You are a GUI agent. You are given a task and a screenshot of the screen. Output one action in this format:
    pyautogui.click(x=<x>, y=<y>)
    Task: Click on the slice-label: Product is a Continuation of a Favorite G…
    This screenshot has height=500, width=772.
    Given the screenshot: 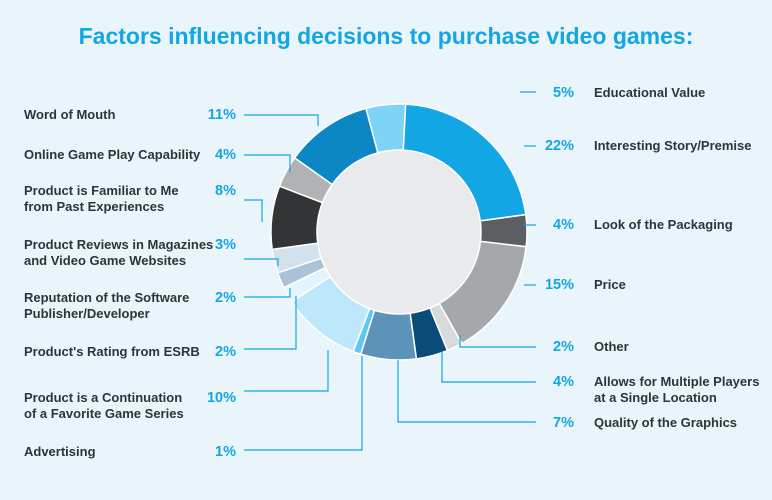 What is the action you would take?
    pyautogui.click(x=104, y=405)
    